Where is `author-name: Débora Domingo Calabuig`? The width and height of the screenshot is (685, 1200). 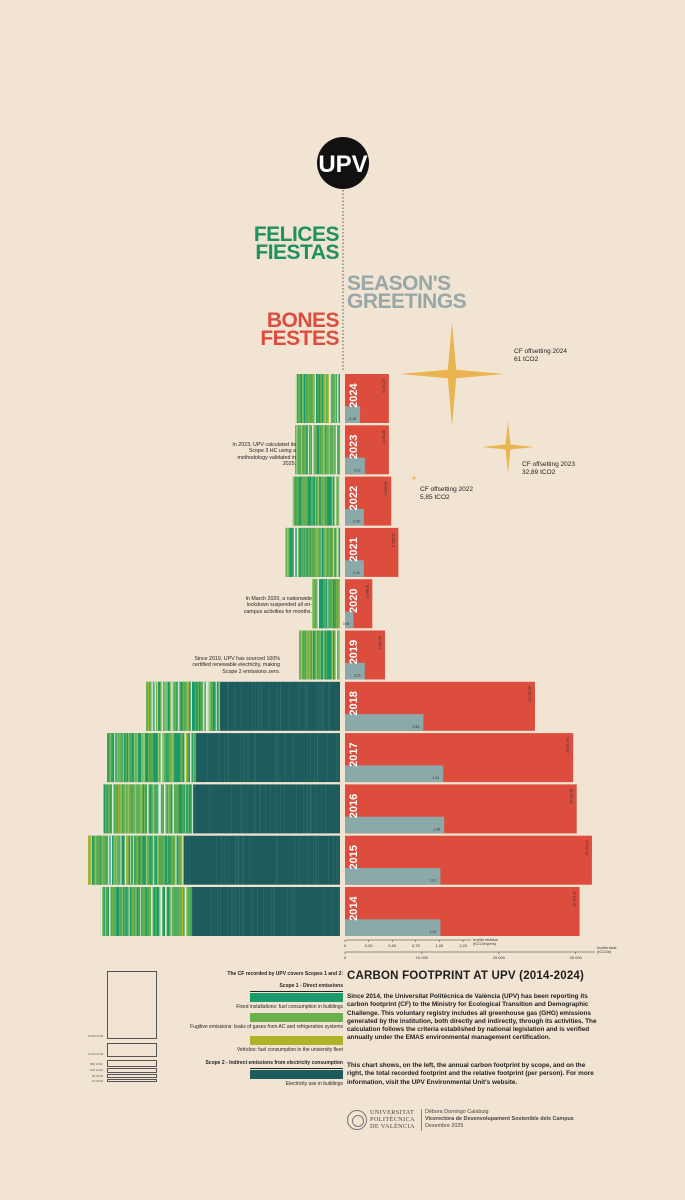 author-name: Débora Domingo Calabuig is located at coordinates (457, 1112).